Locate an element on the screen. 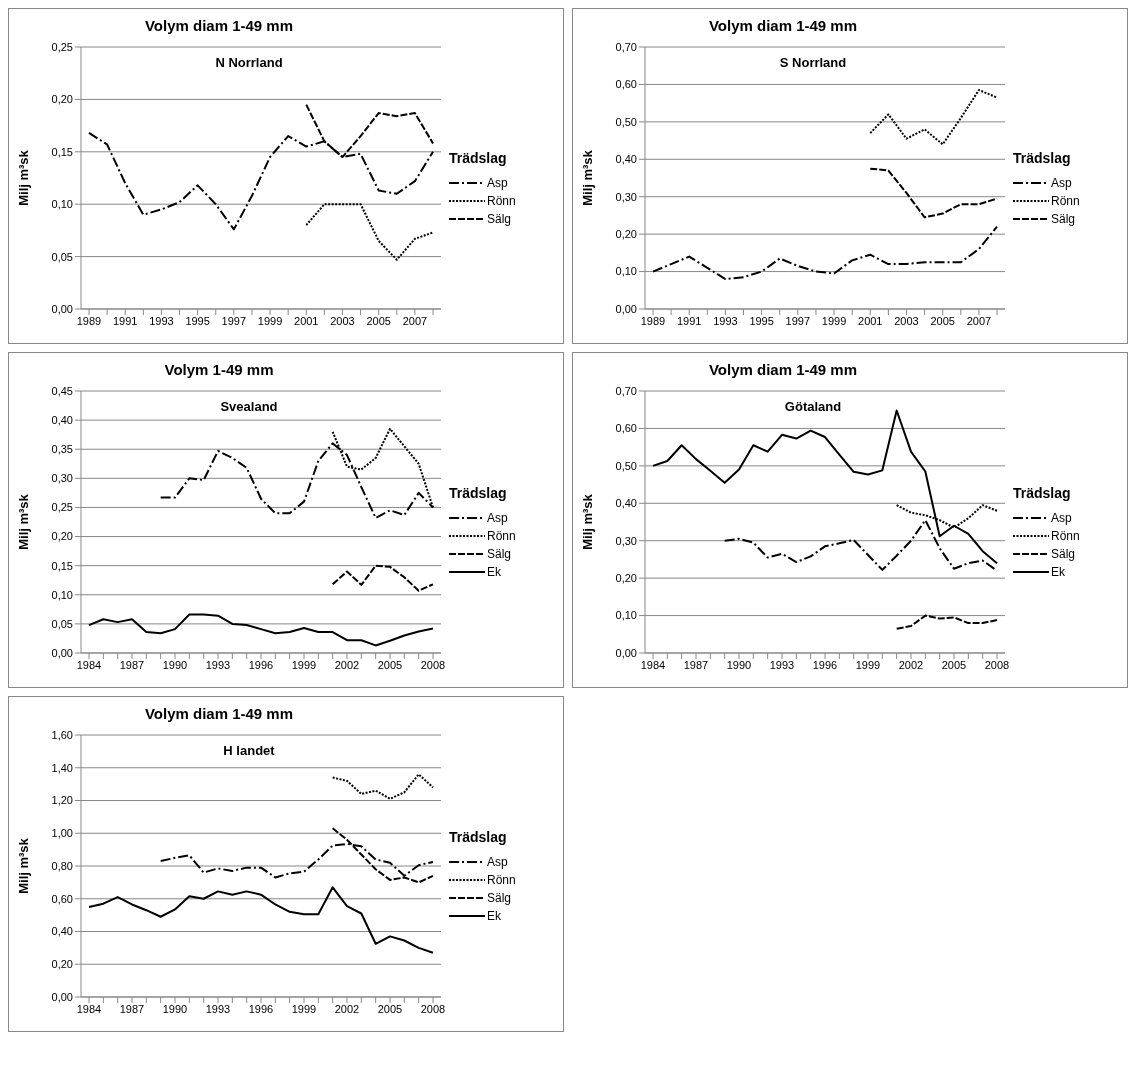 This screenshot has height=1066, width=1136. y-tick-label: 0,45 is located at coordinates (62, 390).